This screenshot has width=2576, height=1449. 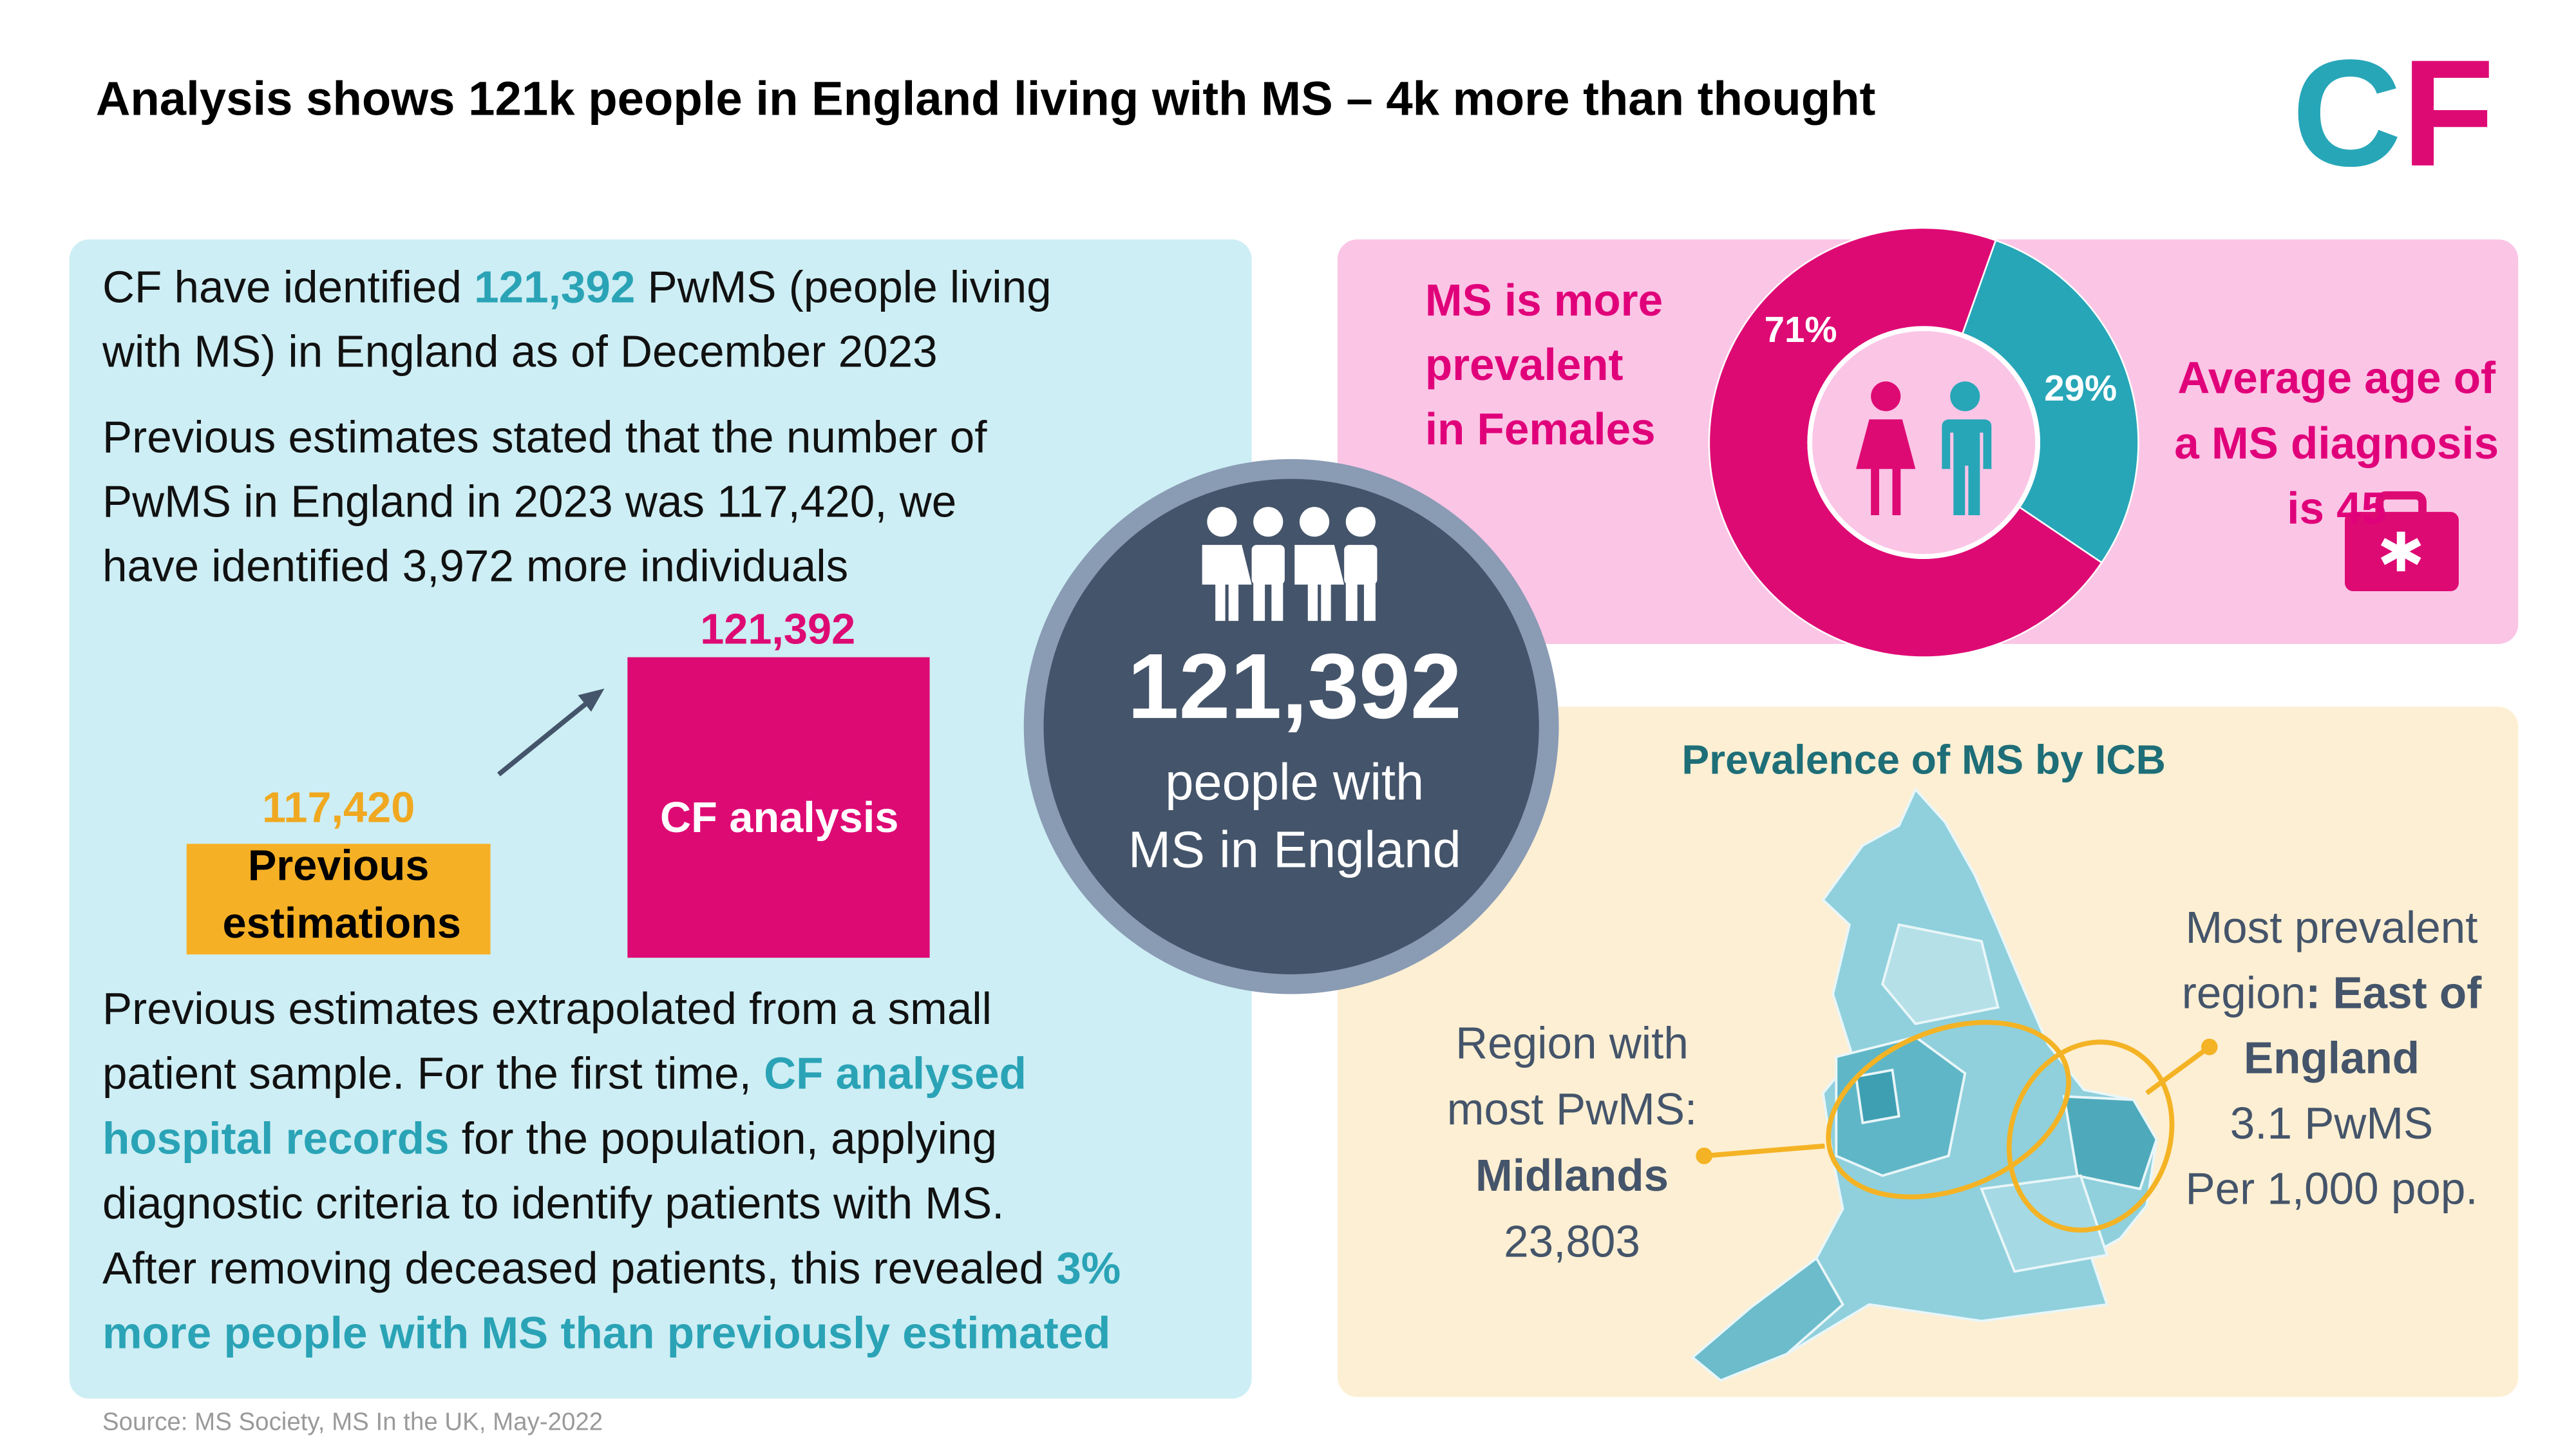 I want to click on logo-letter: F, so click(x=2447, y=113).